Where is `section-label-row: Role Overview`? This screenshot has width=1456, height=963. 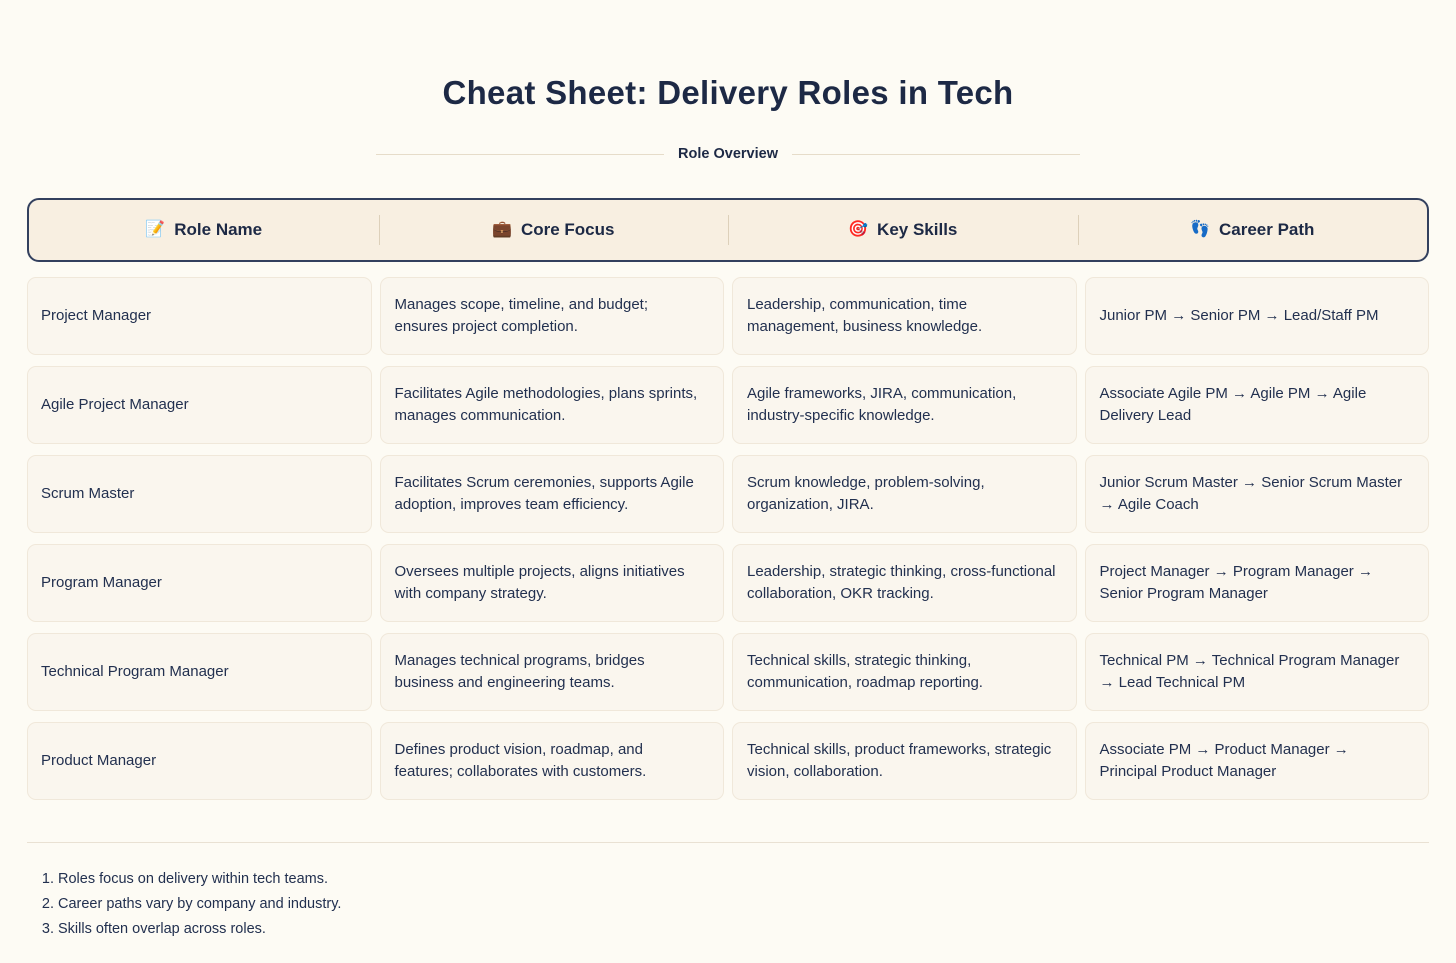
section-label-row: Role Overview is located at coordinates (728, 154).